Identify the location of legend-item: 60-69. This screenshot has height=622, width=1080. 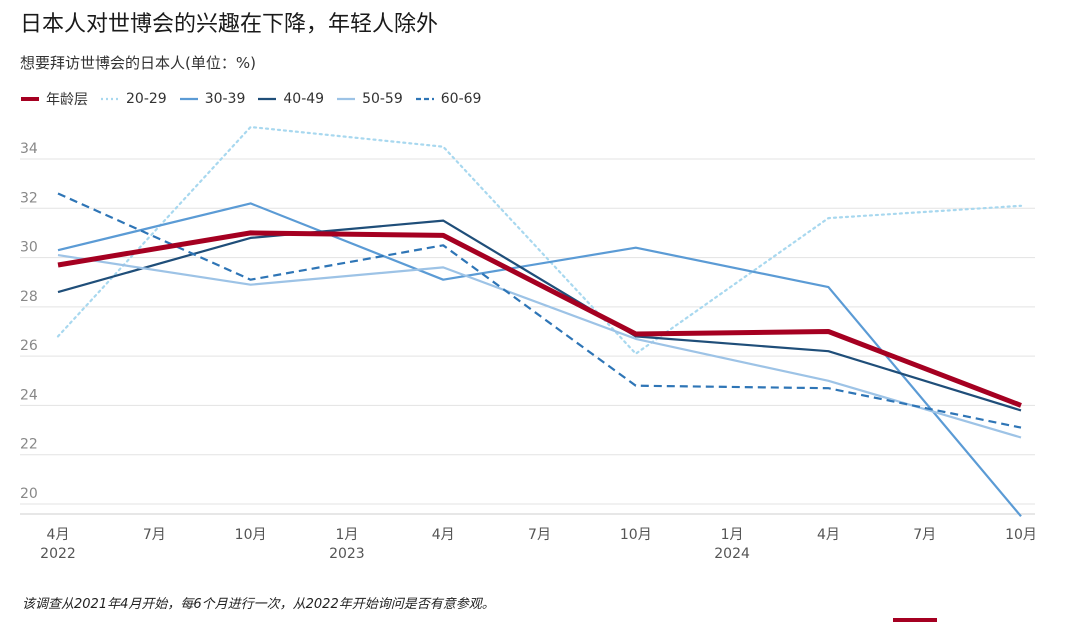
(448, 99).